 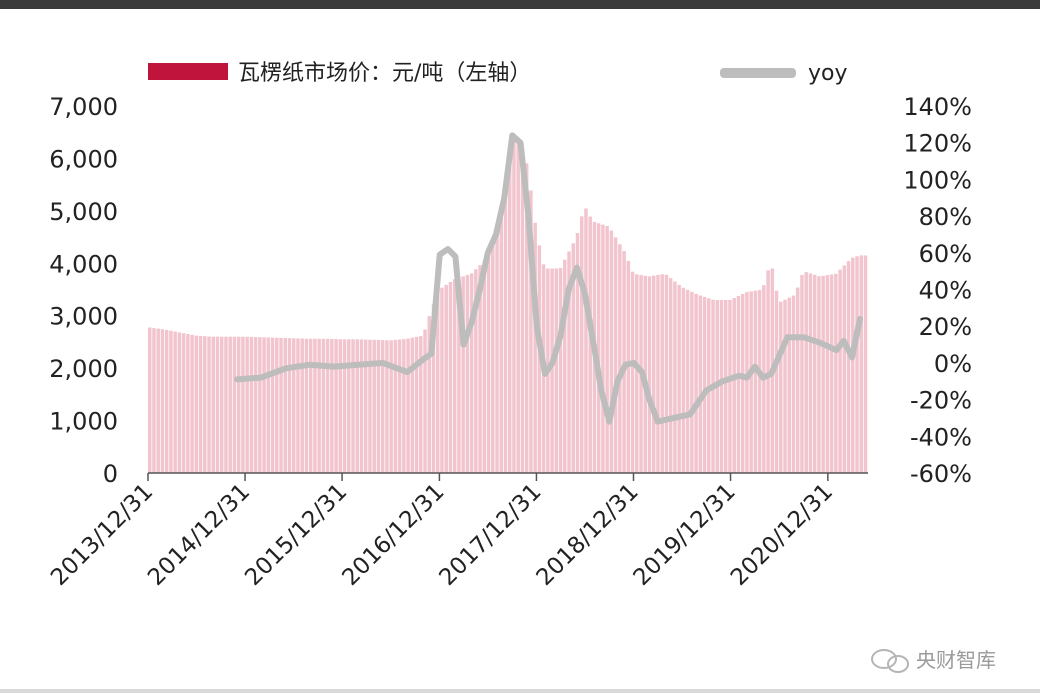 I want to click on watermark: 央财智库, so click(x=933, y=660).